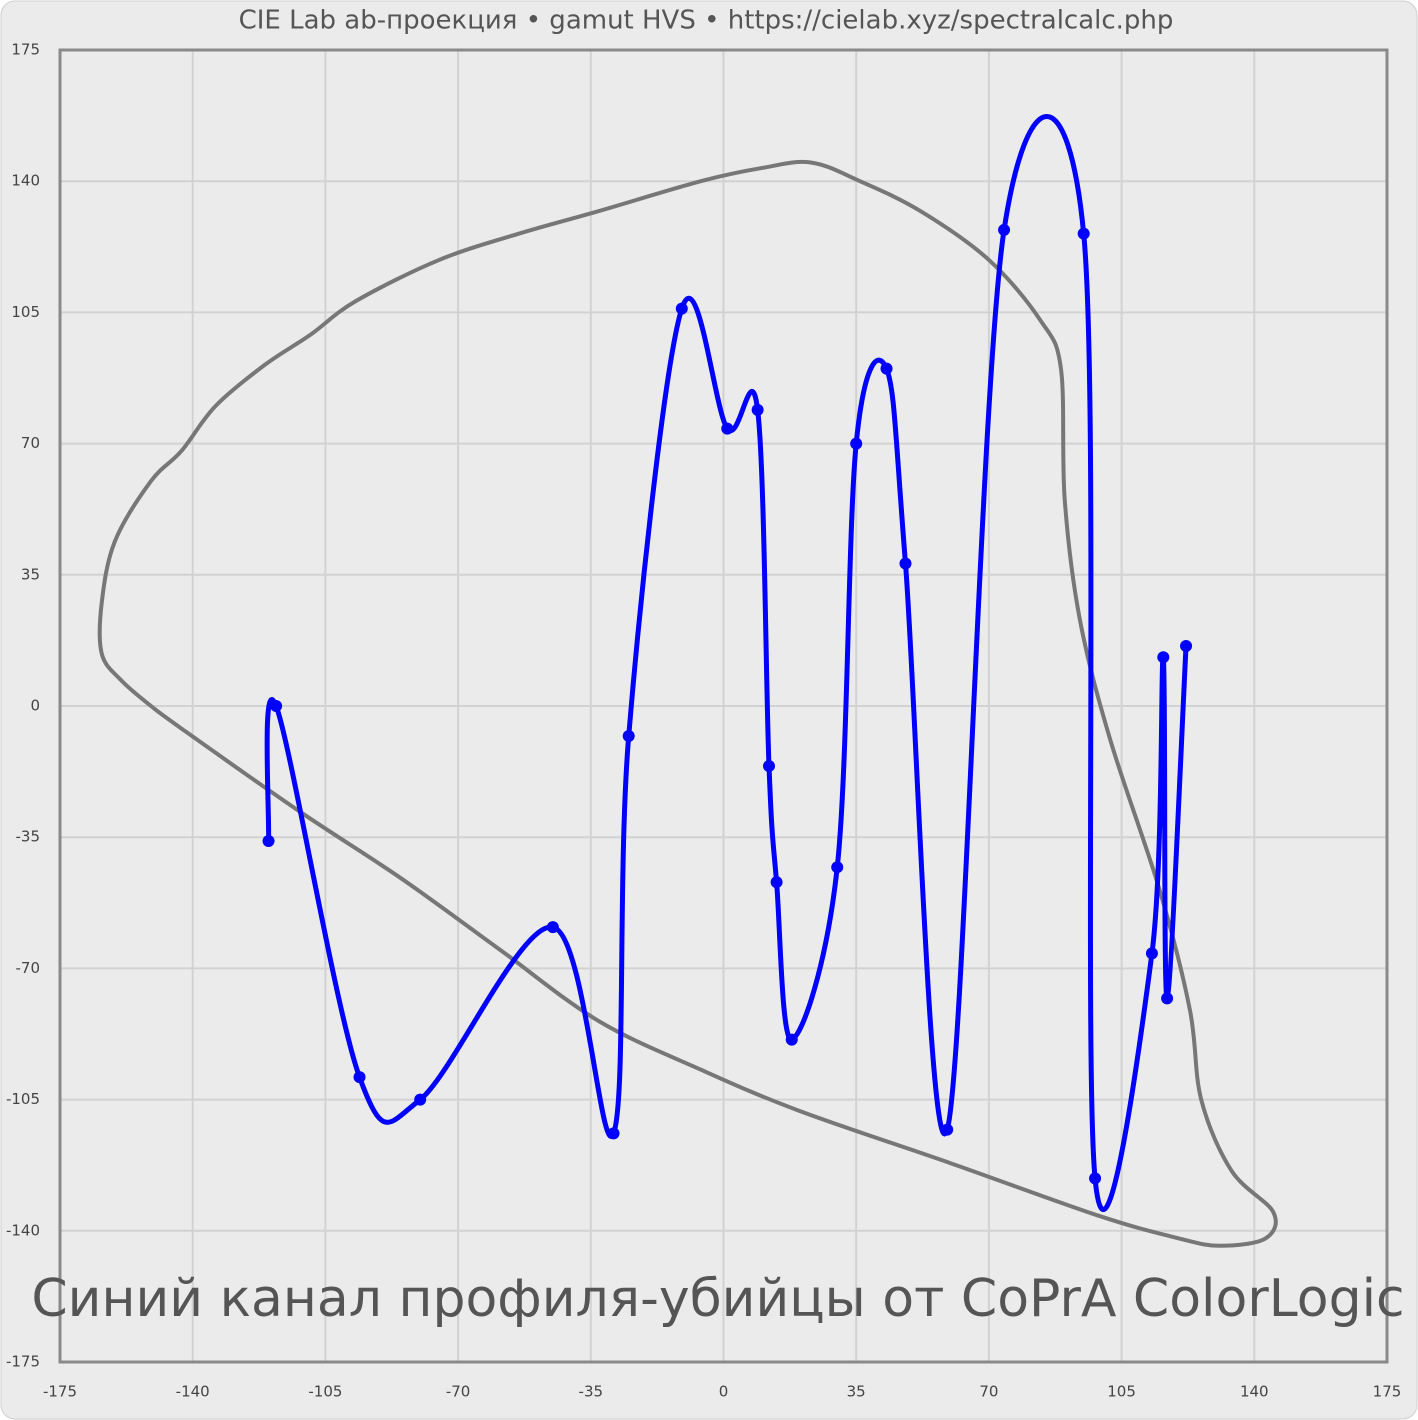  I want to click on y-tick-label: -35, so click(28, 837).